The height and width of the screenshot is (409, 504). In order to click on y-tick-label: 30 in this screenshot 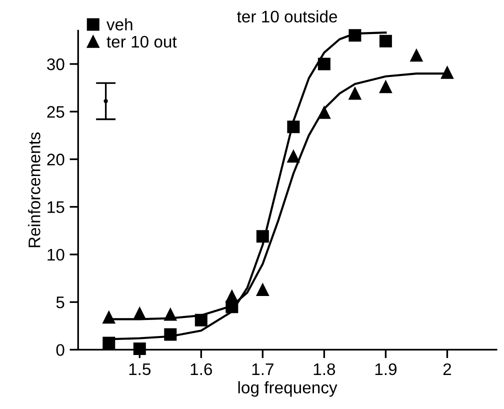, I will do `click(55, 64)`.